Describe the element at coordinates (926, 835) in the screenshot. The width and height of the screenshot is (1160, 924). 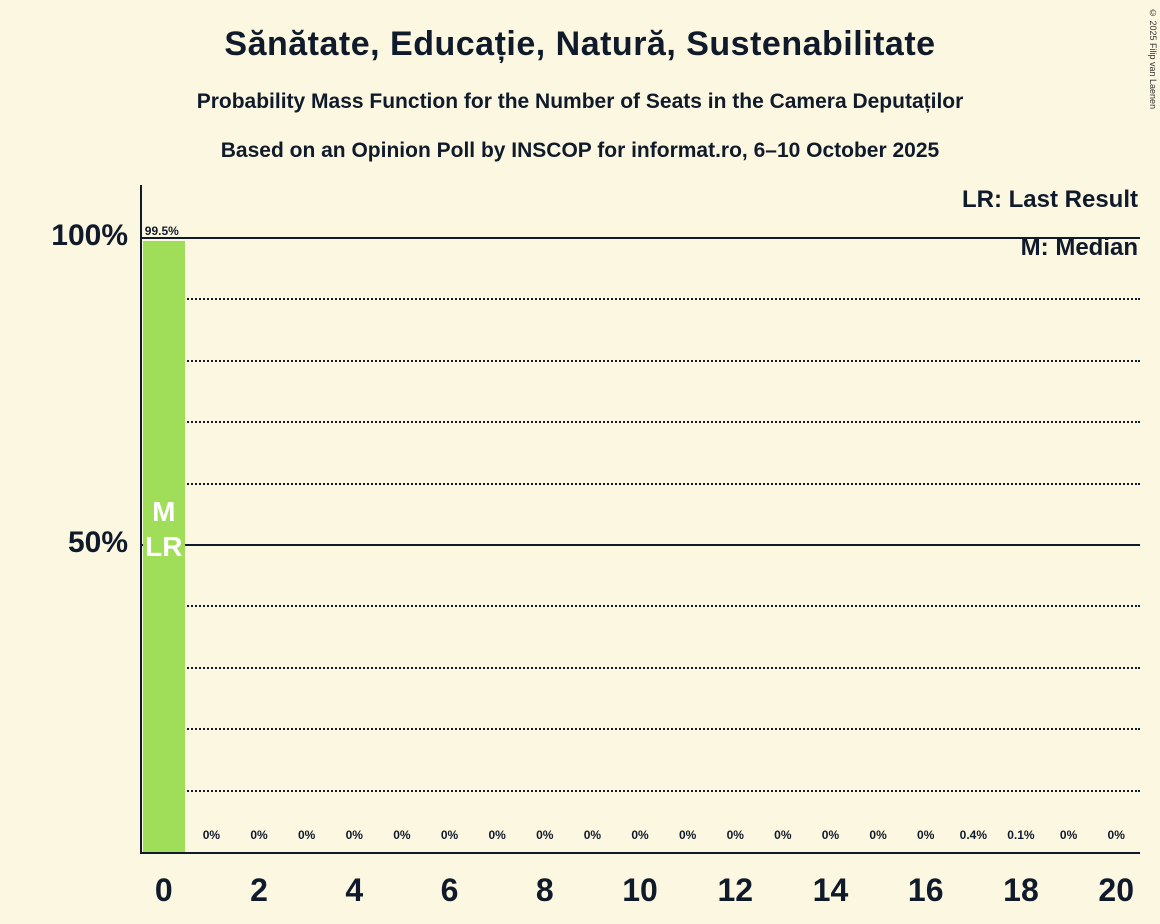
I see `bar-value-label-seat-16: 0%` at that location.